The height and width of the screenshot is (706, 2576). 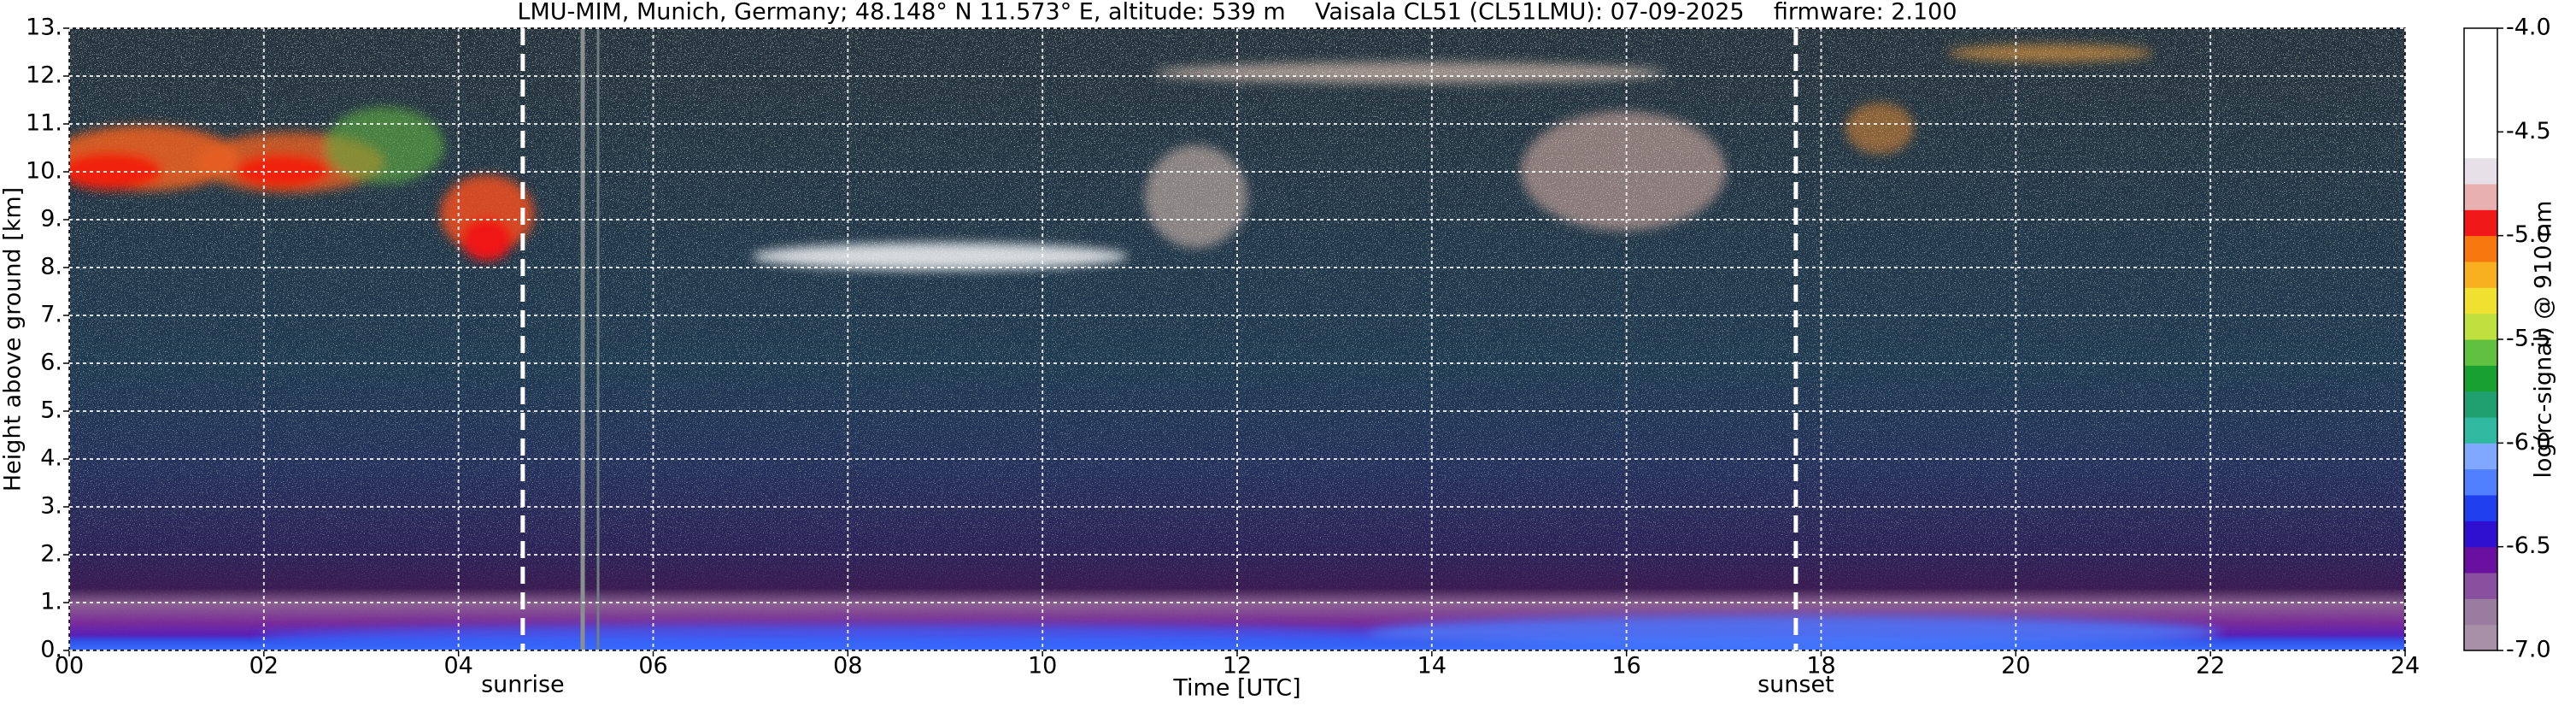 I want to click on y-tick-label: 6., so click(x=51, y=363).